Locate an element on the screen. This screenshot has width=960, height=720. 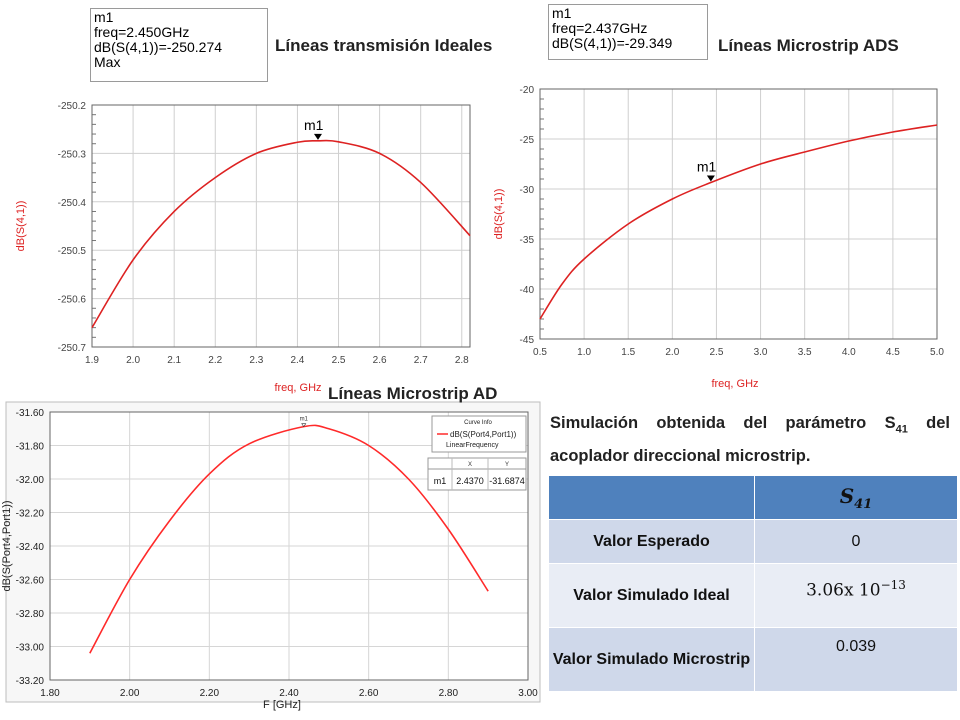
description-line2: del acoplador direccional microstrip. is located at coordinates (750, 440).